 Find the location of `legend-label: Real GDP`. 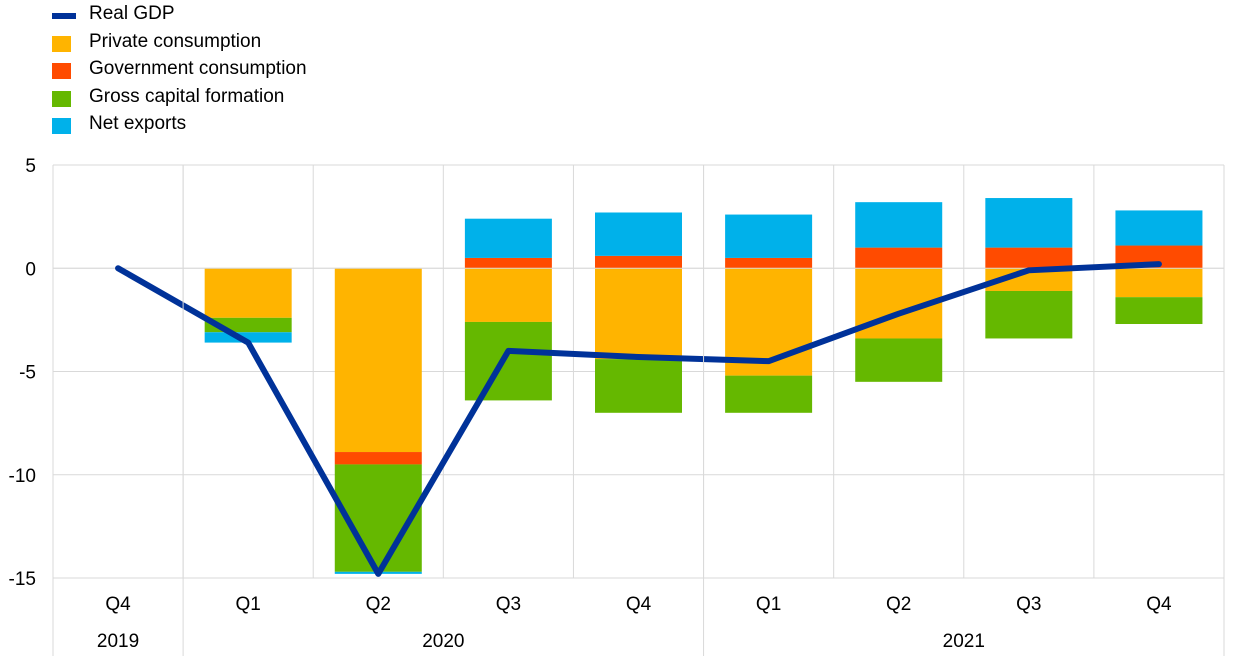

legend-label: Real GDP is located at coordinates (132, 13).